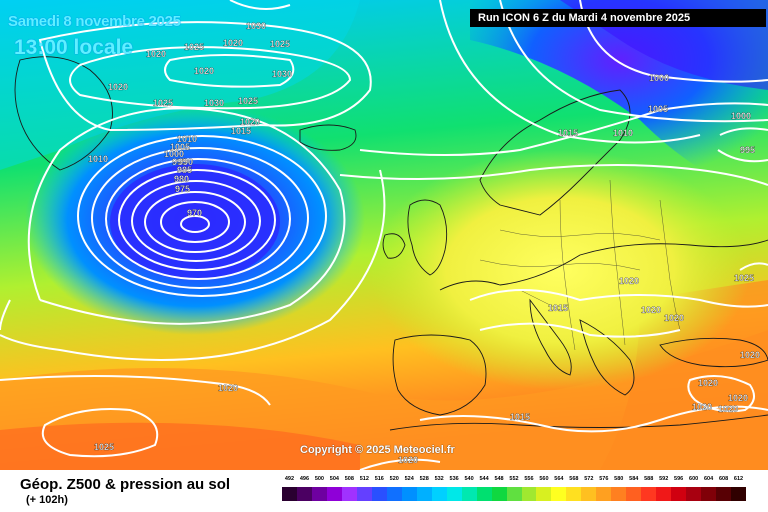  I want to click on legend-label: 564, so click(559, 479).